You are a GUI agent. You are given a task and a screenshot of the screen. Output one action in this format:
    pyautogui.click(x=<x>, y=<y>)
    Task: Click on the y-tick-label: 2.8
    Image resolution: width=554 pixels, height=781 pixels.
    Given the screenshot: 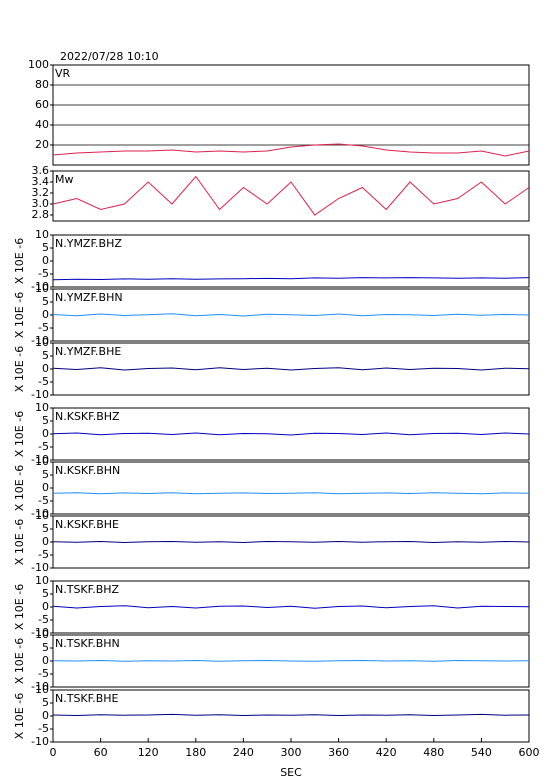 What is the action you would take?
    pyautogui.click(x=41, y=214)
    